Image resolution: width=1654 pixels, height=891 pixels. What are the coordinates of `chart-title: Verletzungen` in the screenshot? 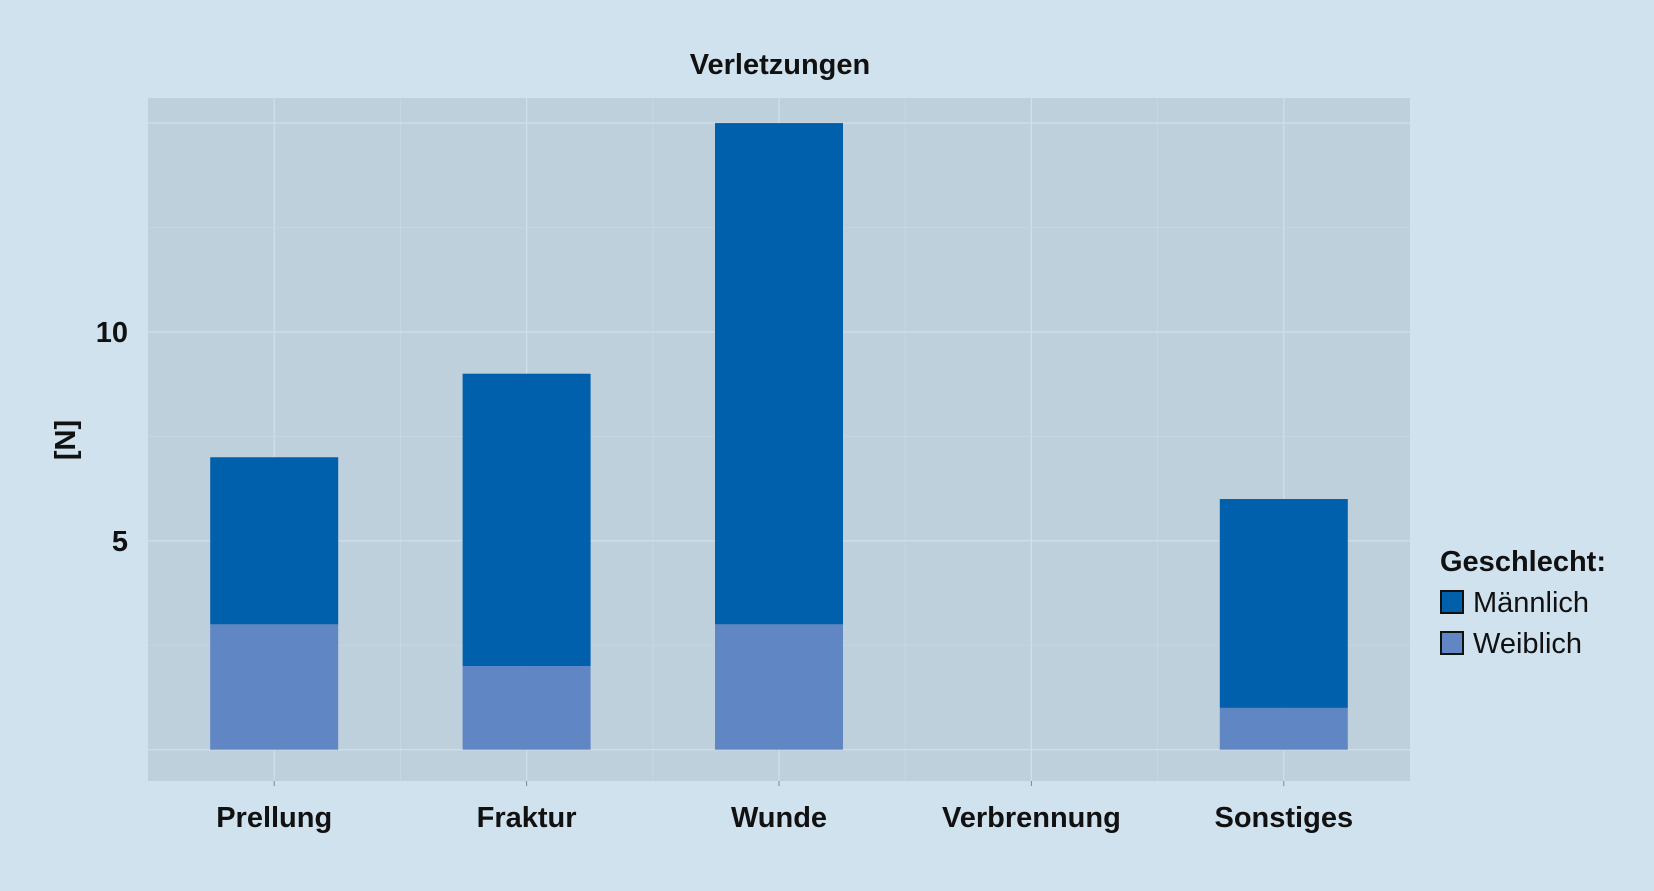 It's located at (780, 65).